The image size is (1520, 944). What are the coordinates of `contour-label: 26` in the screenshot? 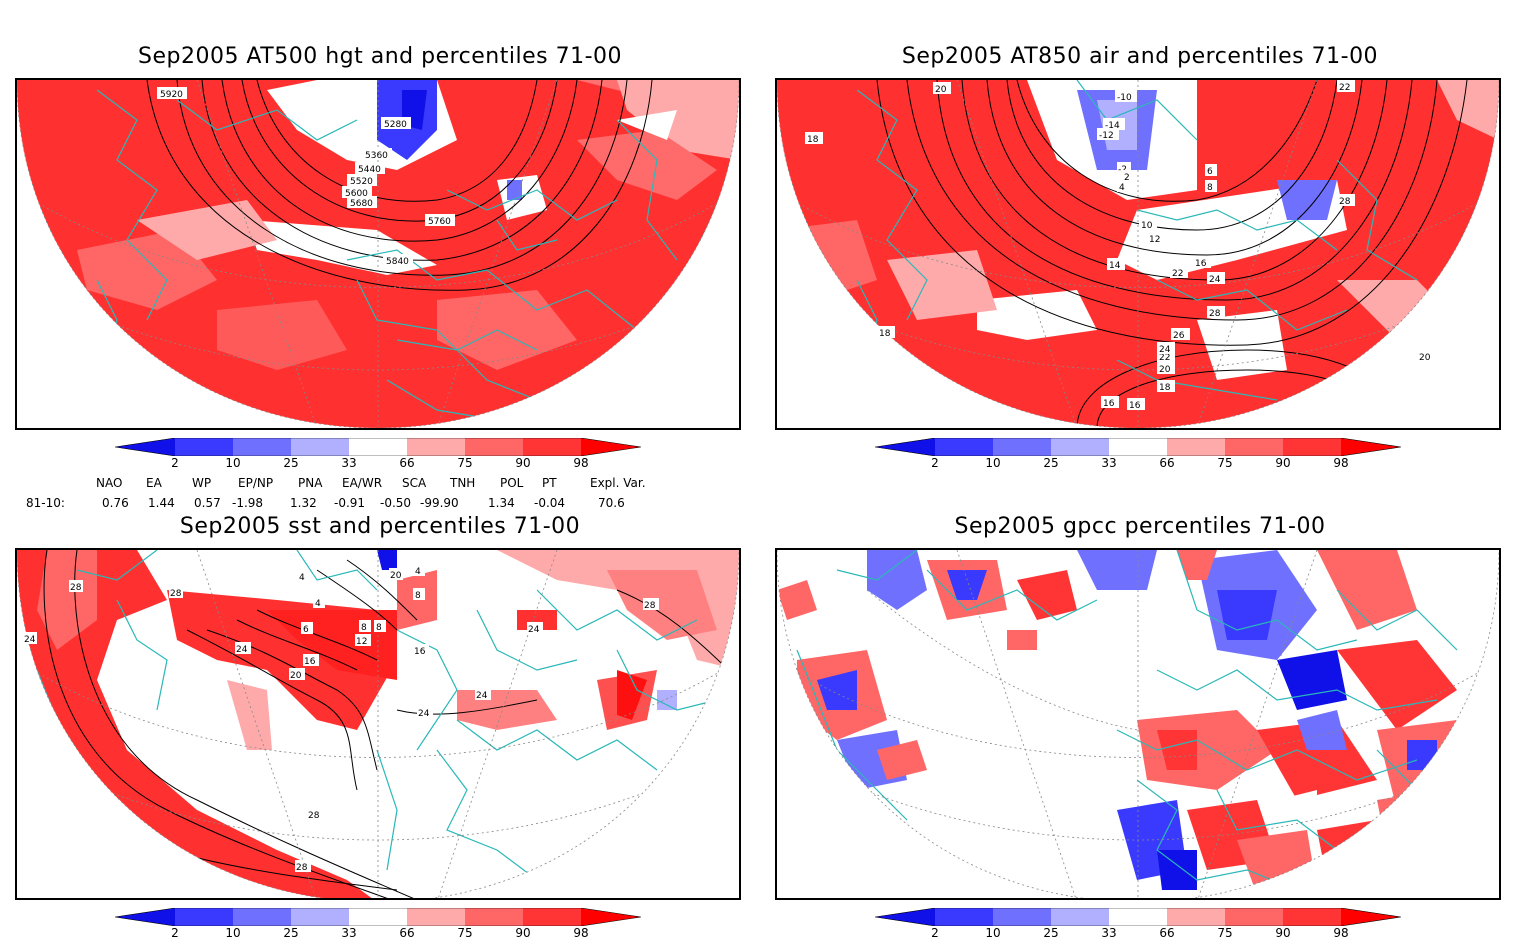 It's located at (1179, 336).